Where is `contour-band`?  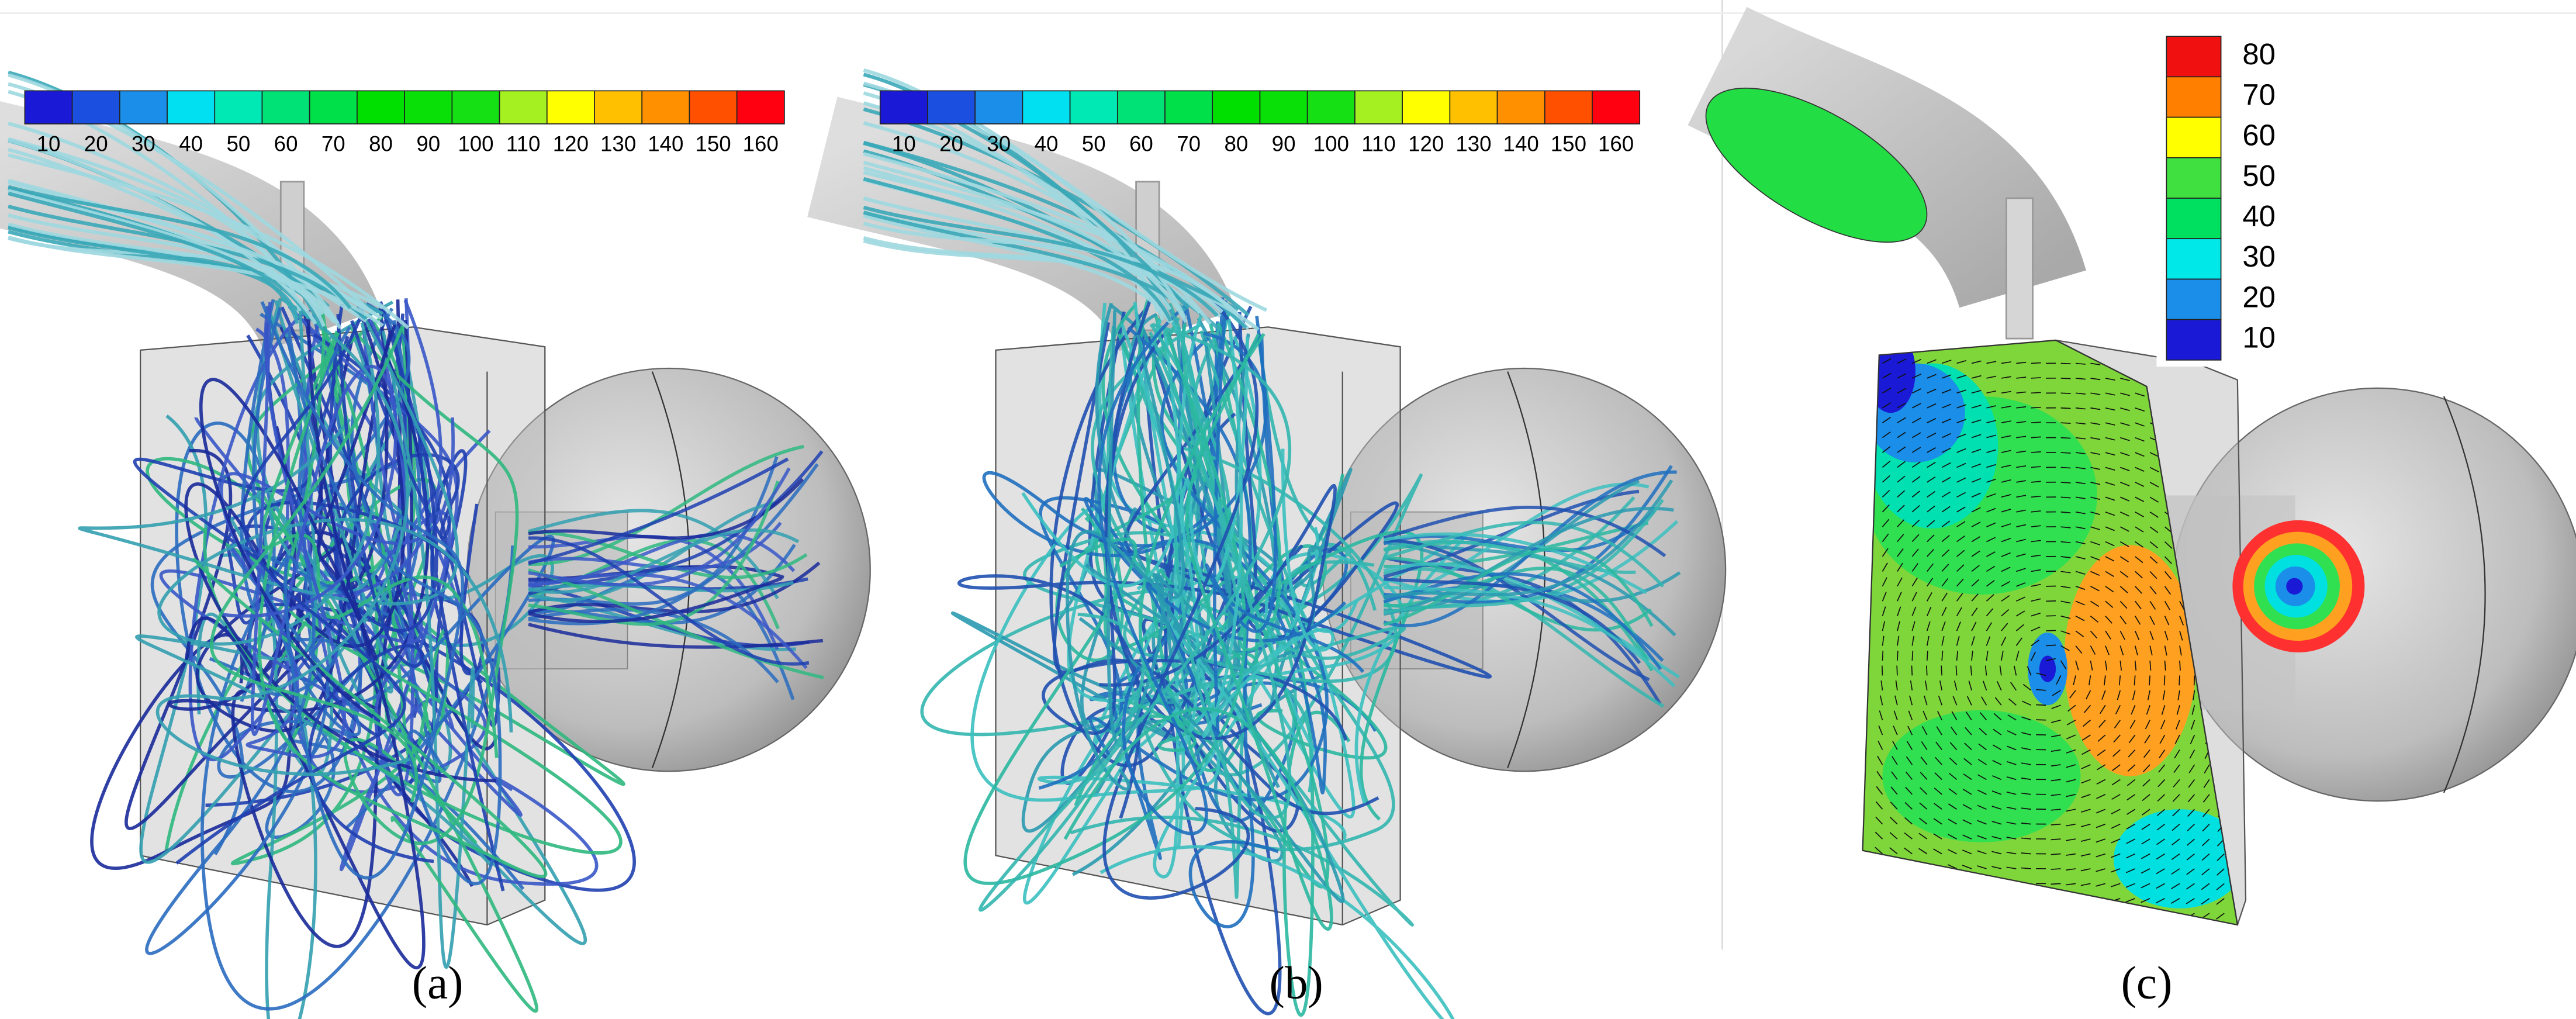
contour-band is located at coordinates (1981, 776).